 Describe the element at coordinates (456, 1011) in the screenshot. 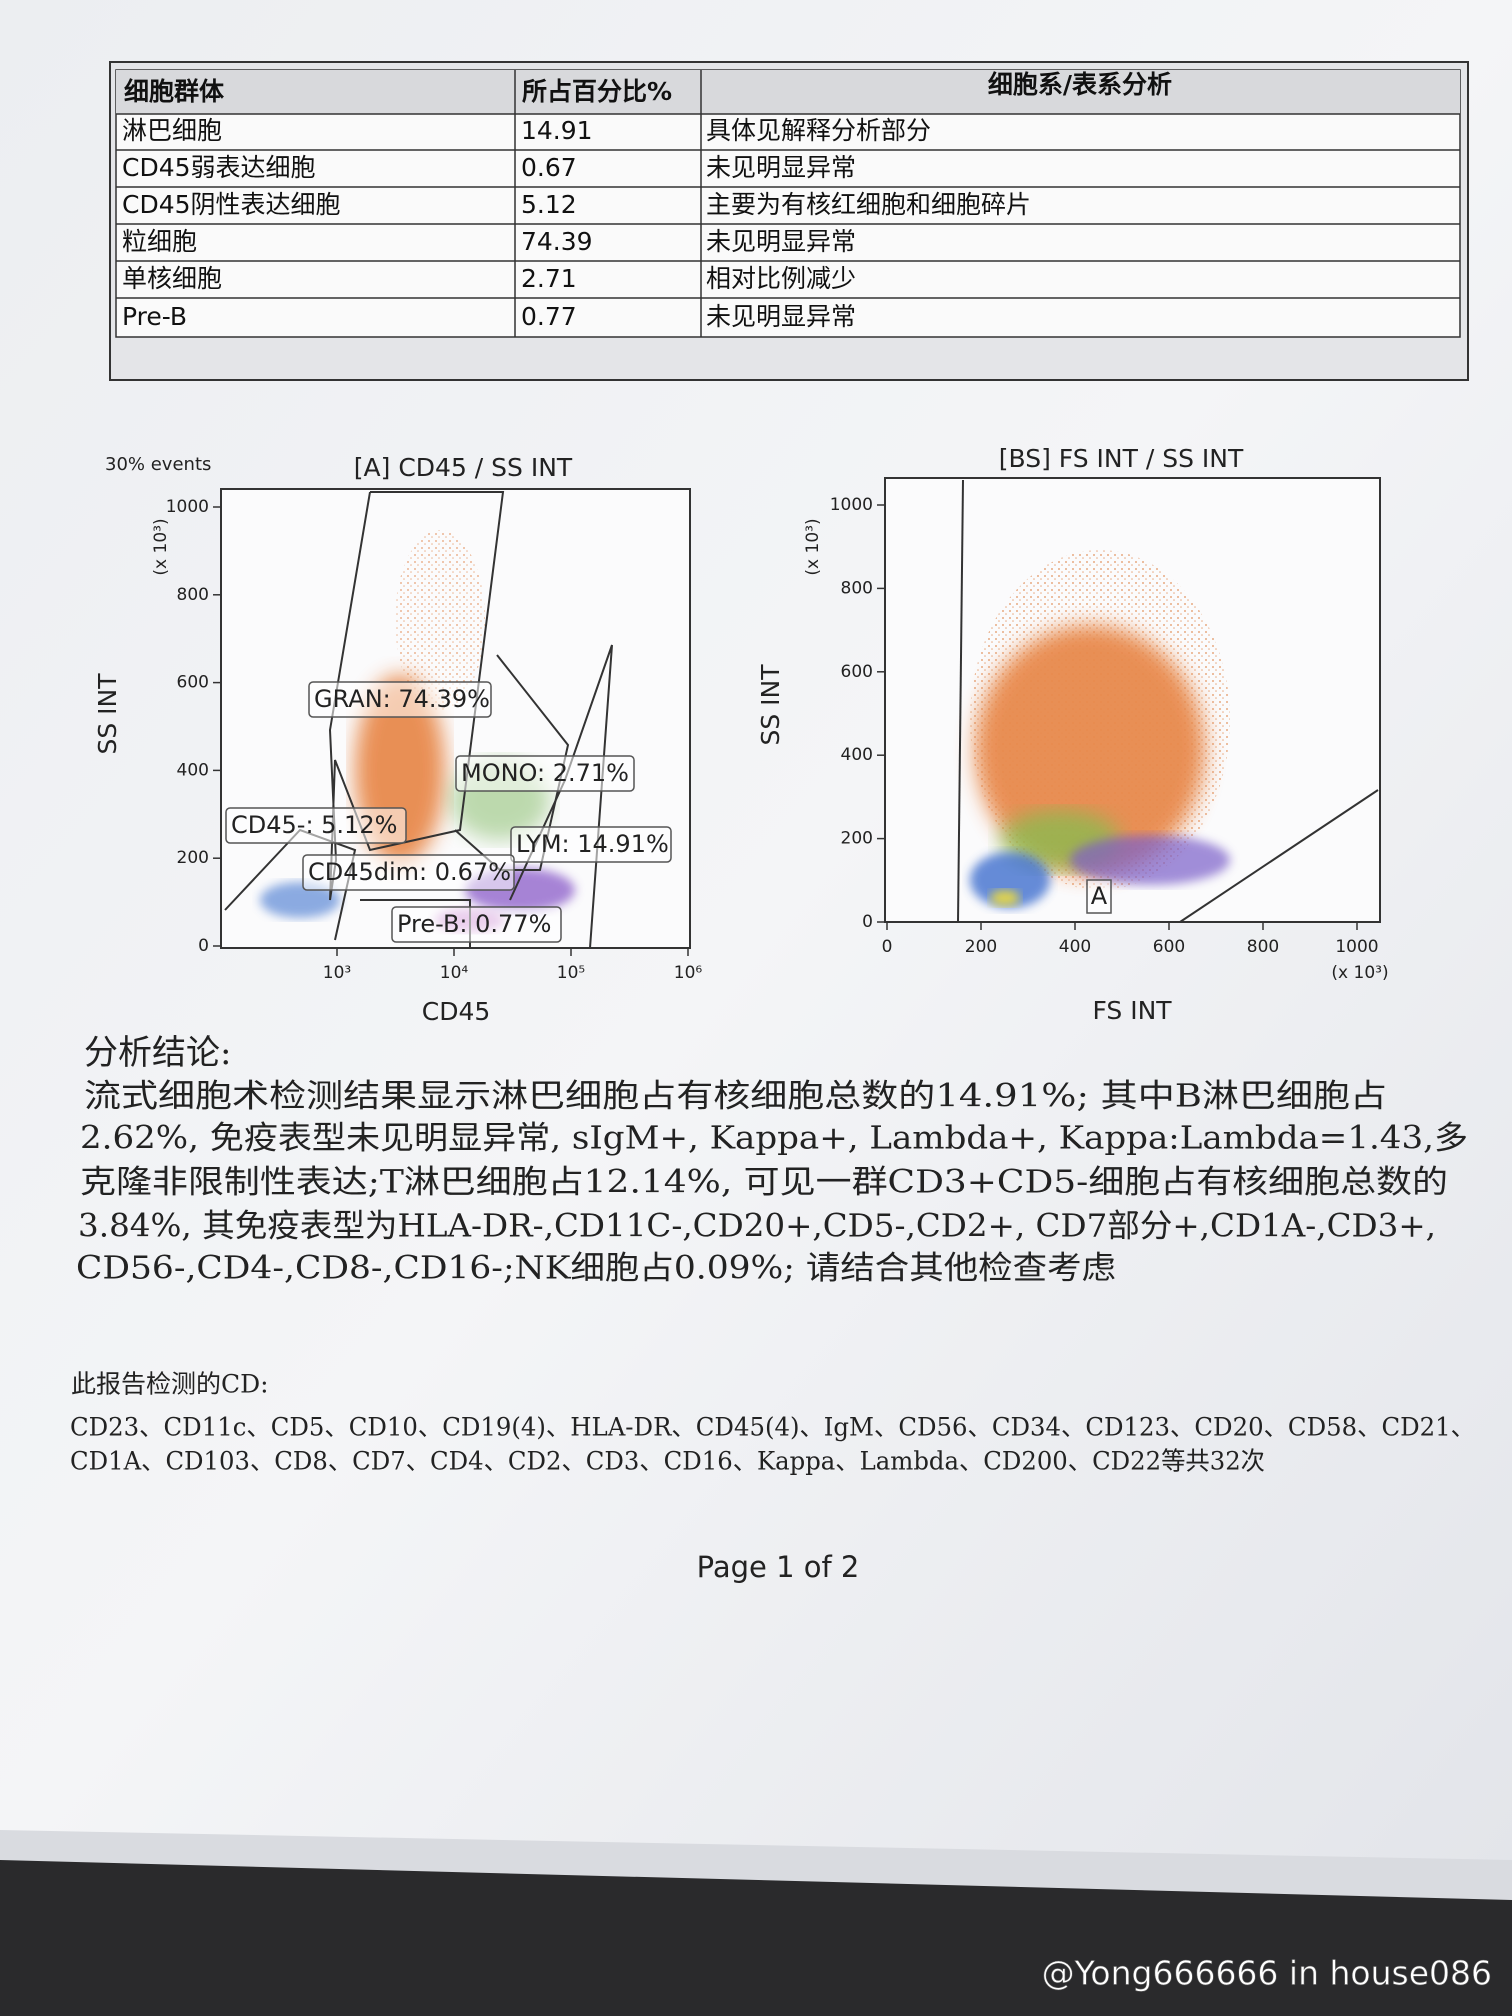

I see `x-axis-label: CD45` at that location.